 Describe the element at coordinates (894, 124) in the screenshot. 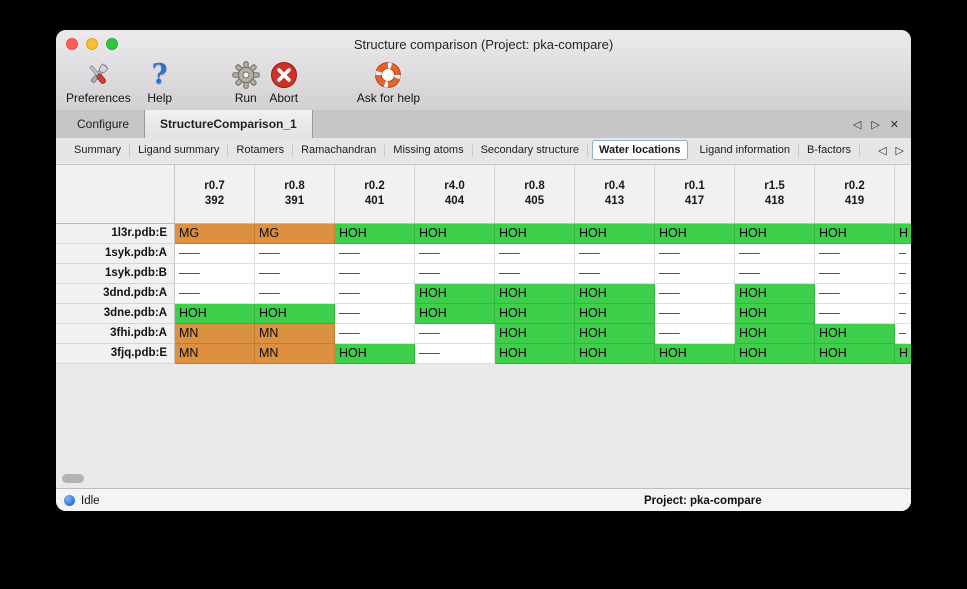

I see `tab-close-icon: ✕` at that location.